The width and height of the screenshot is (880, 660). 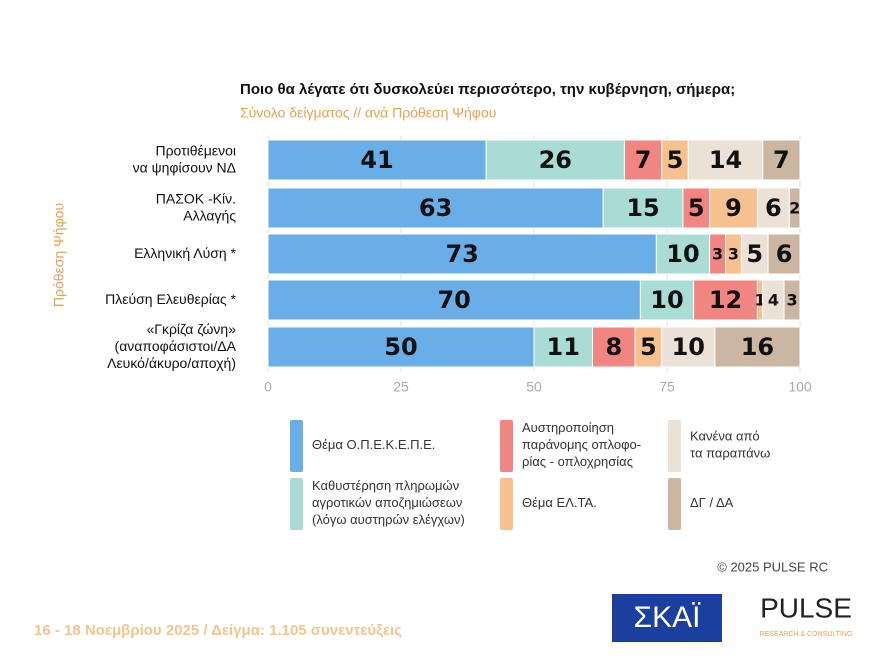 I want to click on chart-subtitle: Σύνολο δείγματος // ανά Πρόθεση Ψήφου, so click(x=368, y=113).